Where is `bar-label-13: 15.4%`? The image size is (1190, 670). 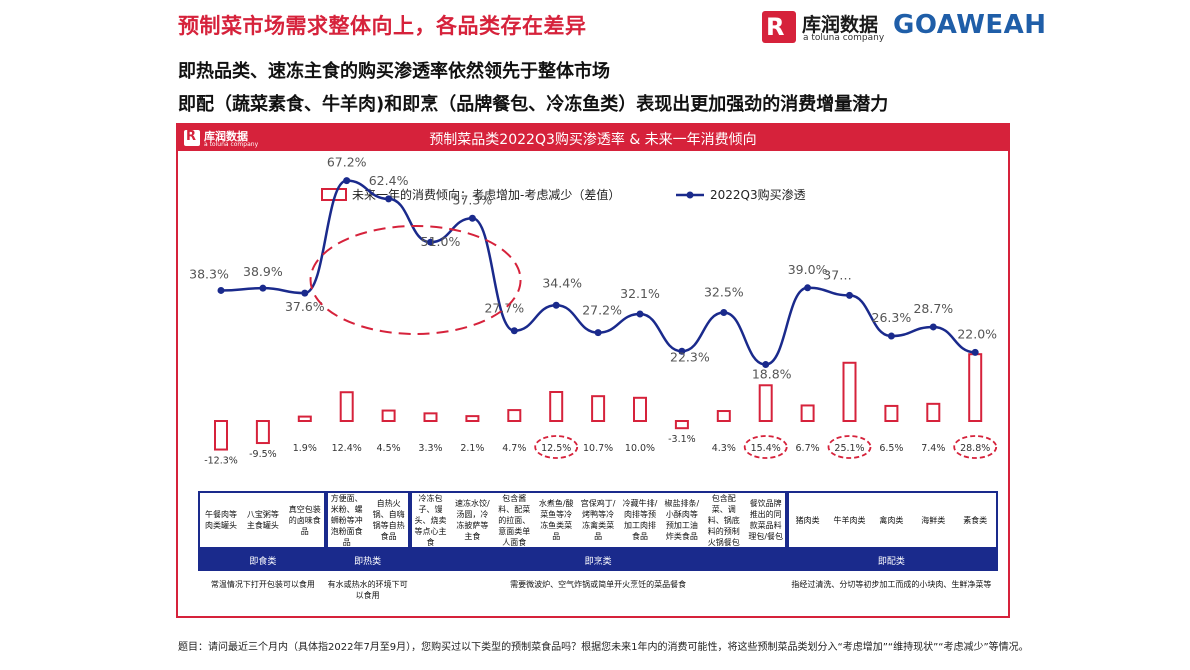
bar-label-13: 15.4% is located at coordinates (766, 448).